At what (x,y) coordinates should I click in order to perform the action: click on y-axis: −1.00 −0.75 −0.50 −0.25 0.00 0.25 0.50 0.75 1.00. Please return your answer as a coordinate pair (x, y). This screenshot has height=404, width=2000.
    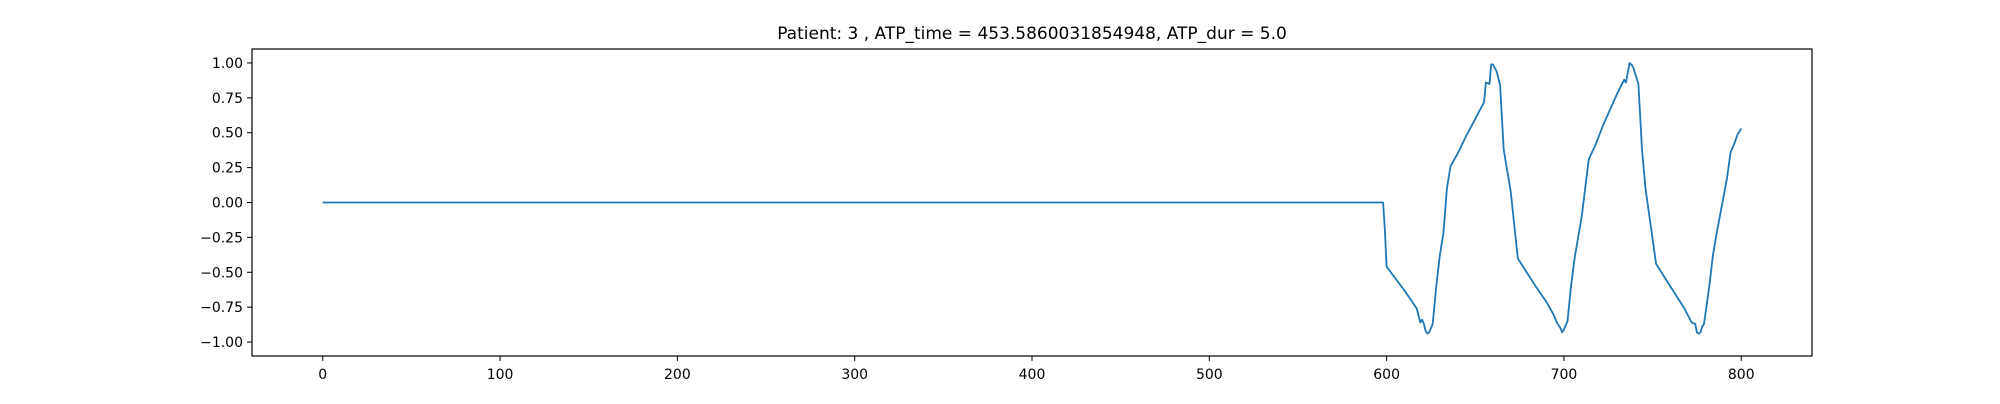
    Looking at the image, I should click on (226, 203).